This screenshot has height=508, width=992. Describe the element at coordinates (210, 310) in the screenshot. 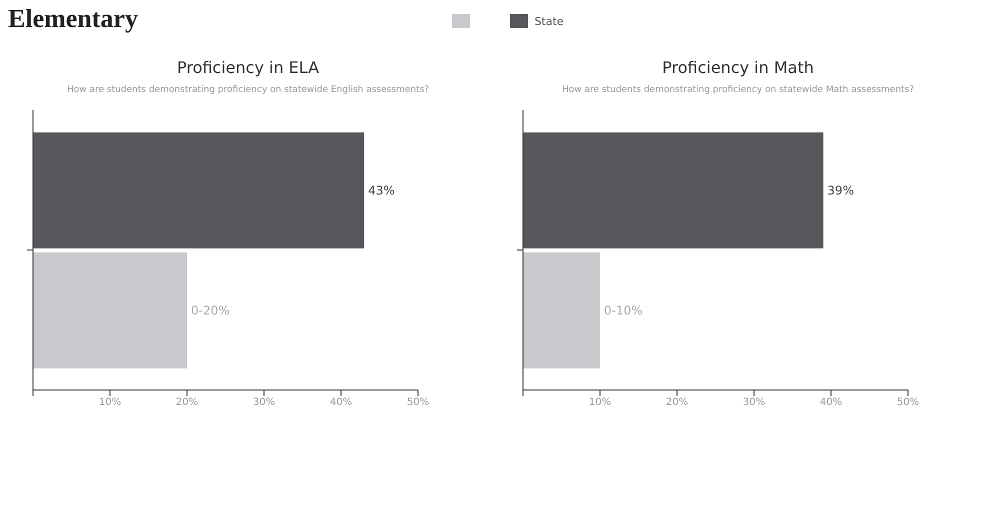

I see `annotation: 0-20%` at that location.